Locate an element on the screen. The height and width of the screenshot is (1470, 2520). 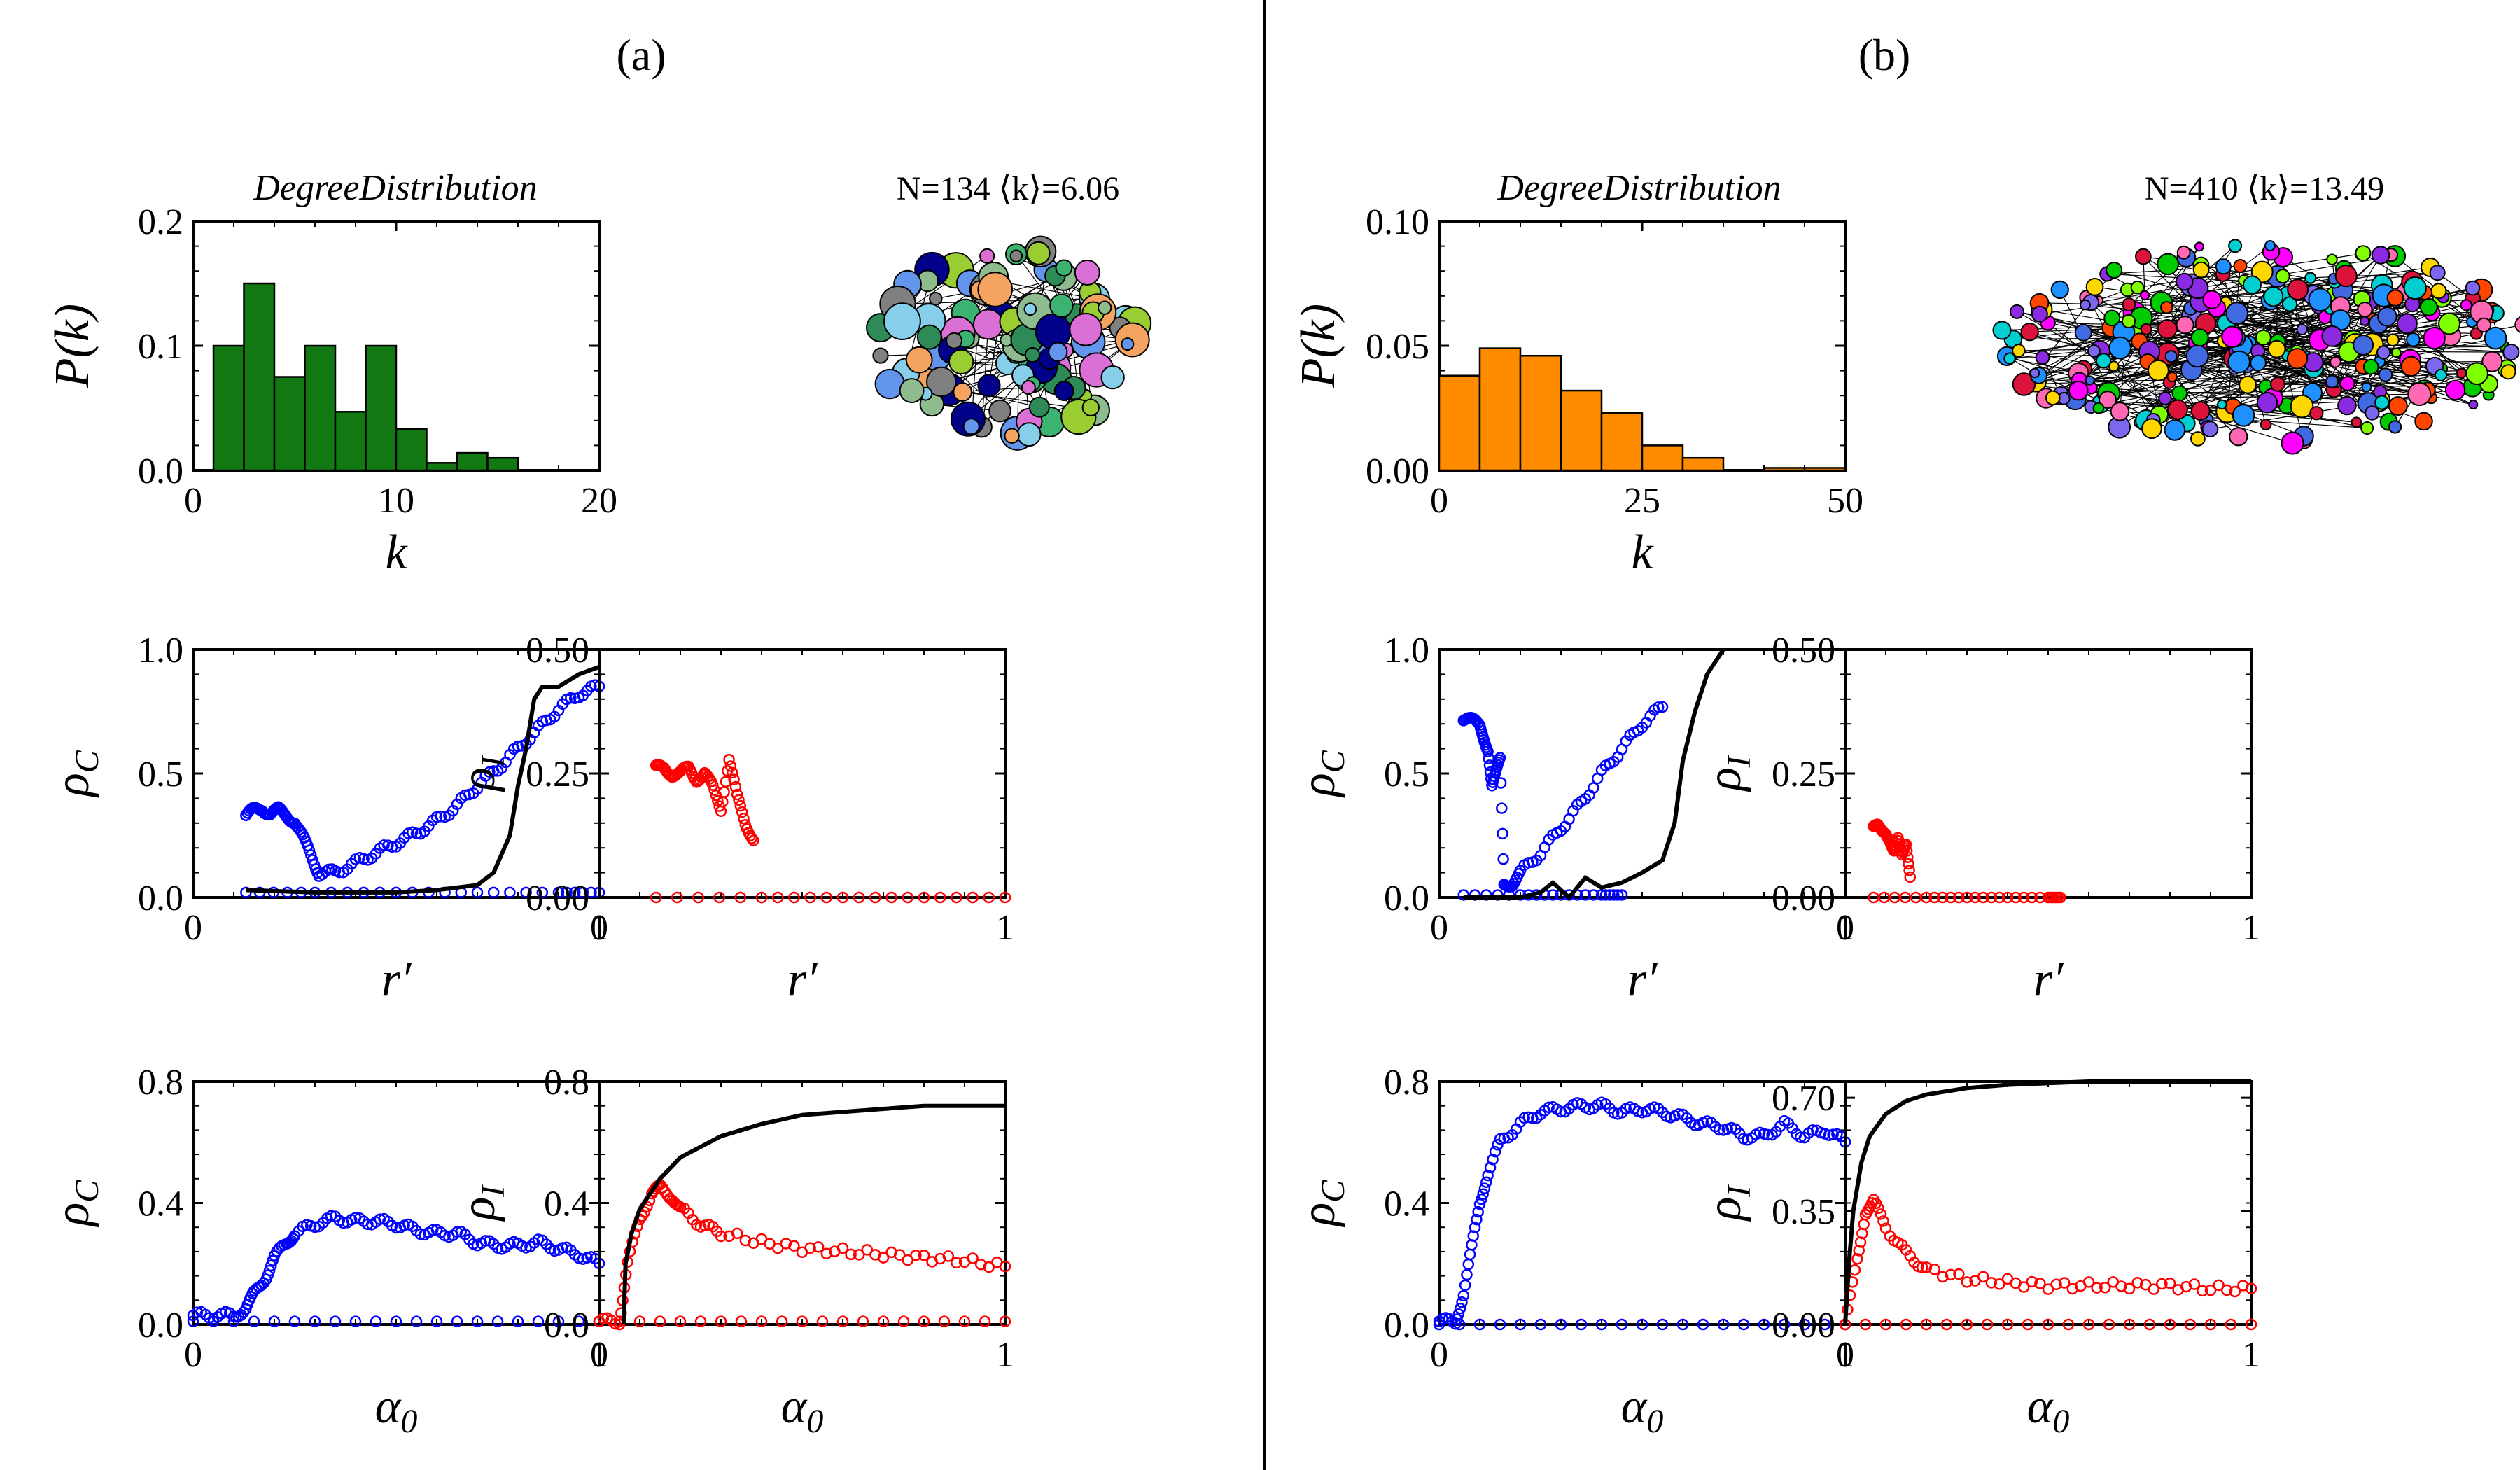
panel-b-rho-c-r-xlabel: r′ is located at coordinates (1643, 980).